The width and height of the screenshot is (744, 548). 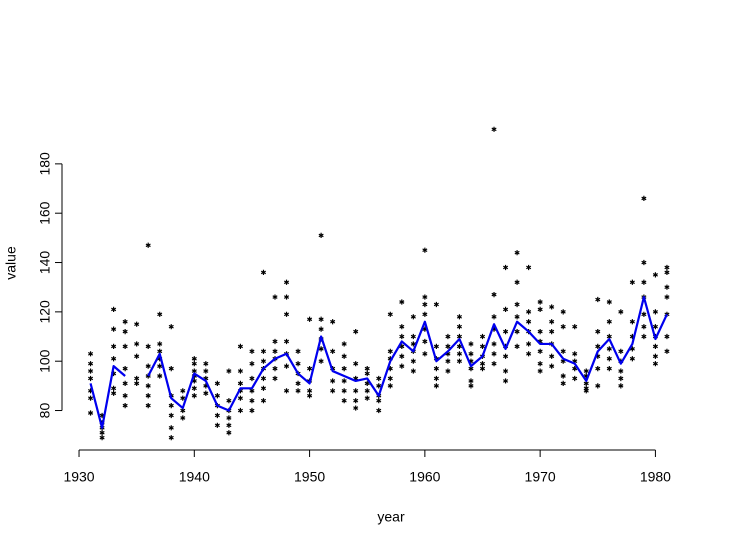 What do you see at coordinates (45, 164) in the screenshot?
I see `y-tick-label: 180` at bounding box center [45, 164].